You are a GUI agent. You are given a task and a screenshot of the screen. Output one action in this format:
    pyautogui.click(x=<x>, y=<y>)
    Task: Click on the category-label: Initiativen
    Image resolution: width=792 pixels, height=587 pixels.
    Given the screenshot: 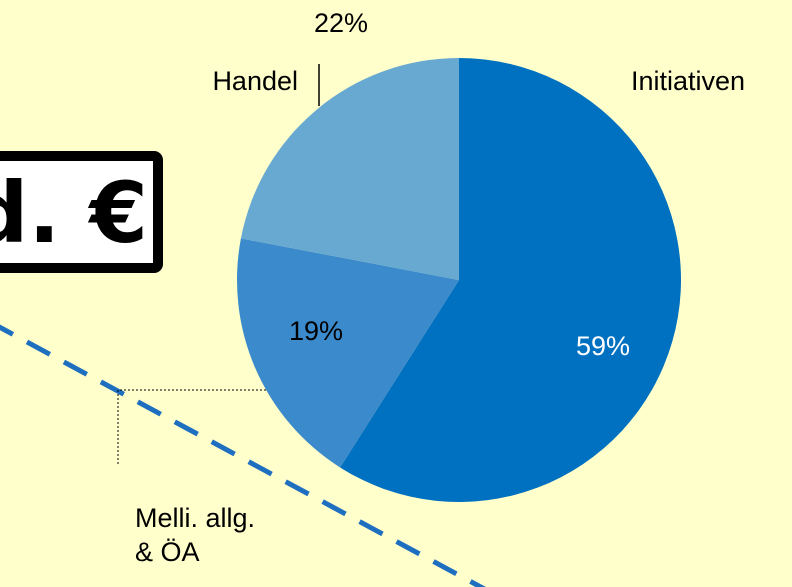 What is the action you would take?
    pyautogui.click(x=688, y=81)
    